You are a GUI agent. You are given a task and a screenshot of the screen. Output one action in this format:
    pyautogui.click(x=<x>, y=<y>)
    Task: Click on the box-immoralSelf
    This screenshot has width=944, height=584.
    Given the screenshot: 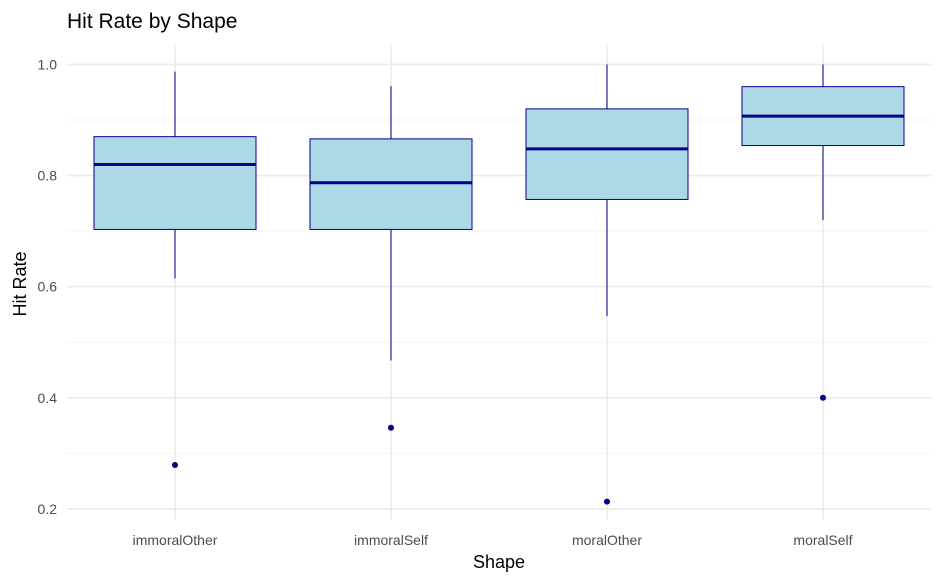 What is the action you would take?
    pyautogui.click(x=391, y=258)
    